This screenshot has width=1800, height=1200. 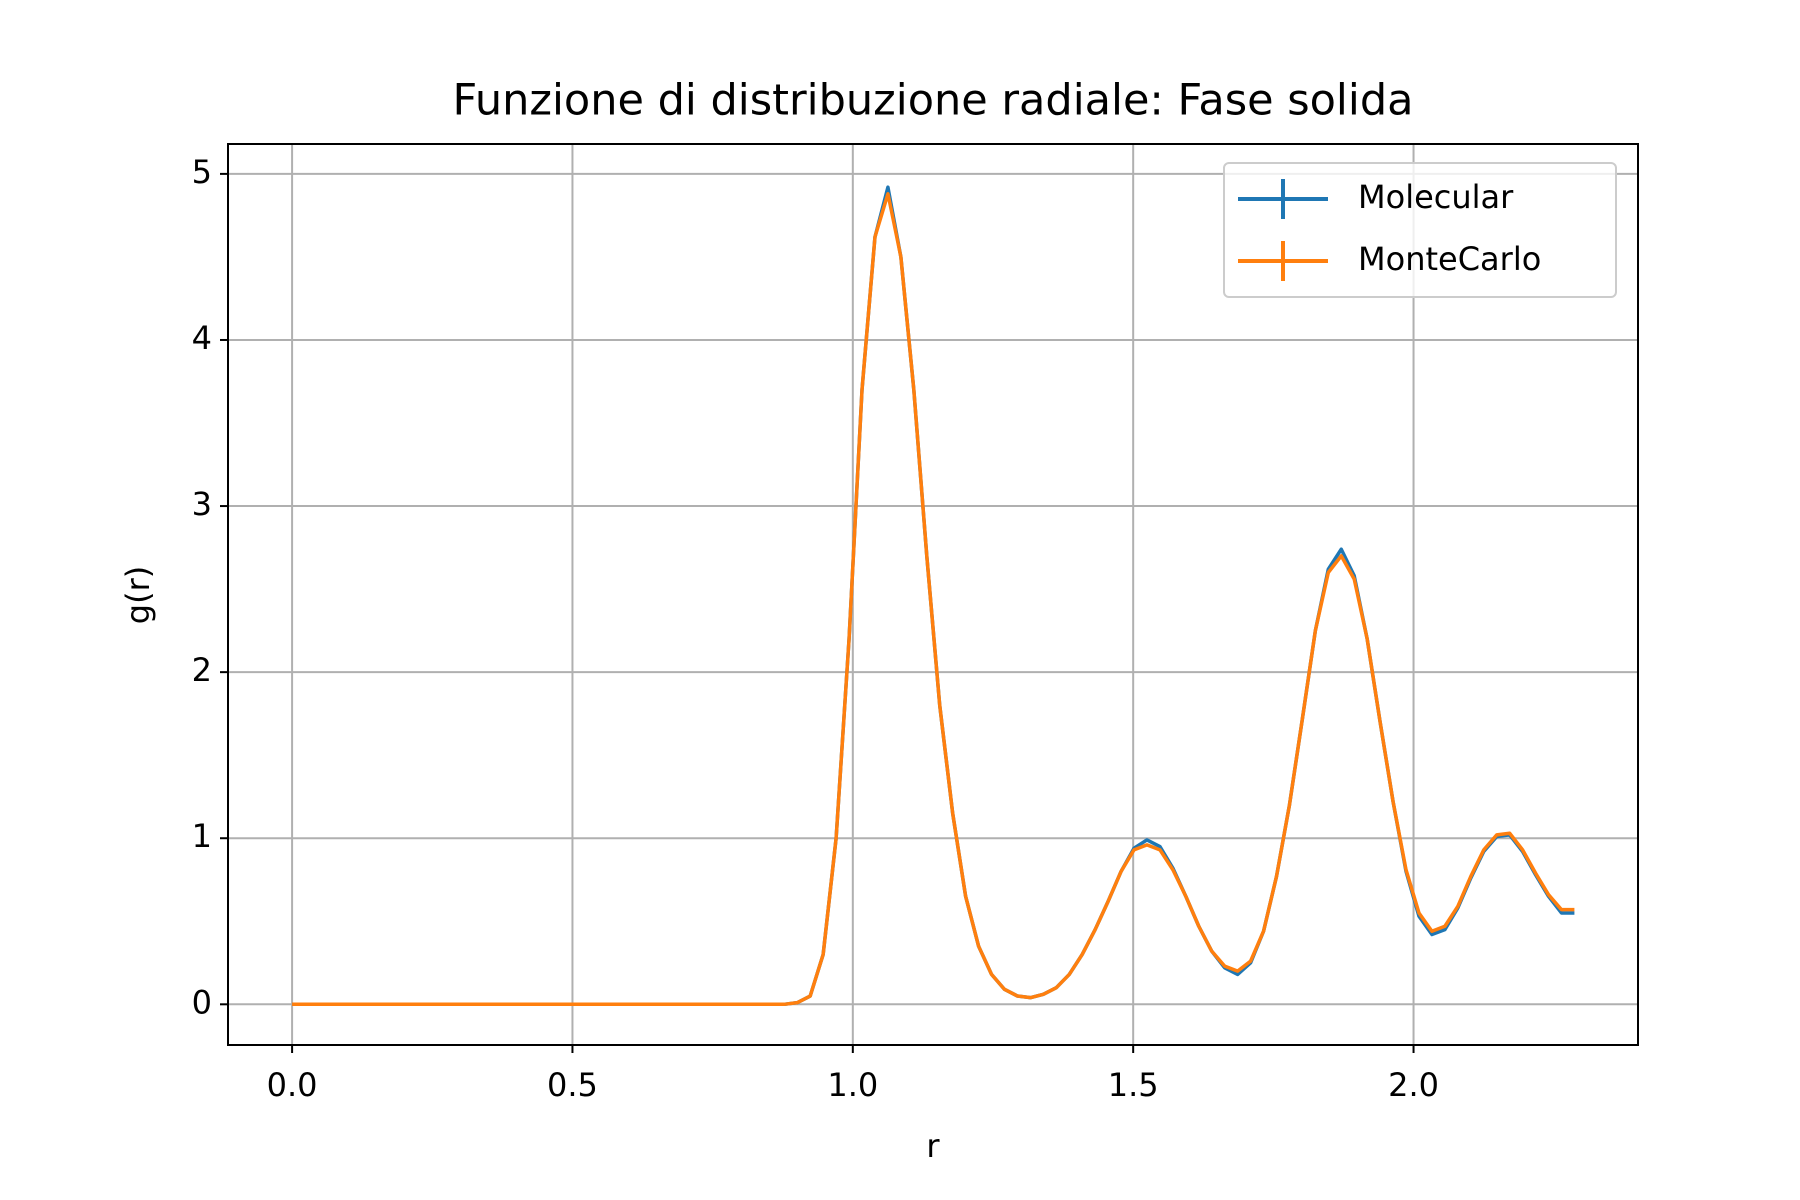 I want to click on x-tick-label: 0.0, so click(x=292, y=1085).